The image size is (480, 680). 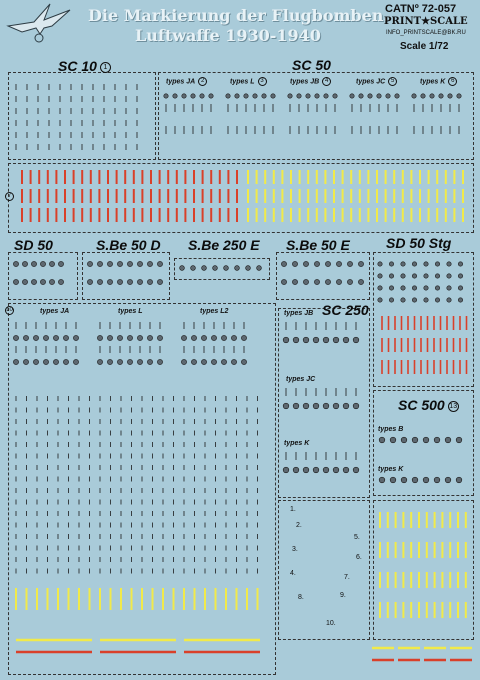 What do you see at coordinates (423, 319) in the screenshot?
I see `sd50stg-box` at bounding box center [423, 319].